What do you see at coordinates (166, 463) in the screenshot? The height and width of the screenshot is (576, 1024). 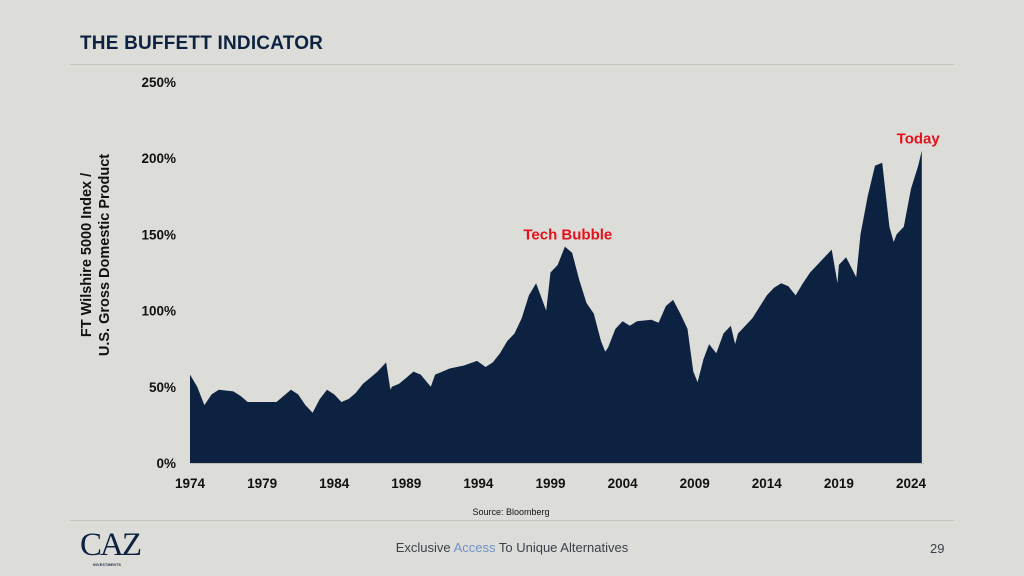 I see `y-tick-label: 0%` at bounding box center [166, 463].